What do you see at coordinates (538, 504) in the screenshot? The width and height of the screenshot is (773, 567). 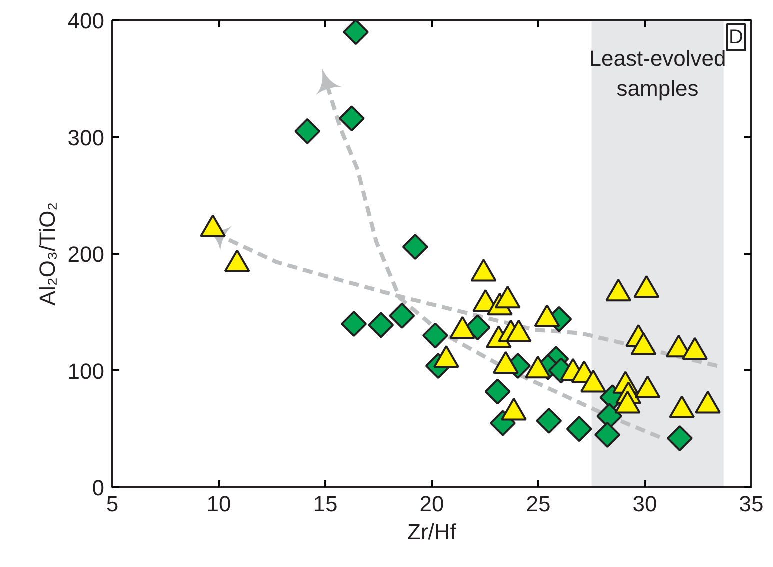 I see `x-tick-label: 25` at bounding box center [538, 504].